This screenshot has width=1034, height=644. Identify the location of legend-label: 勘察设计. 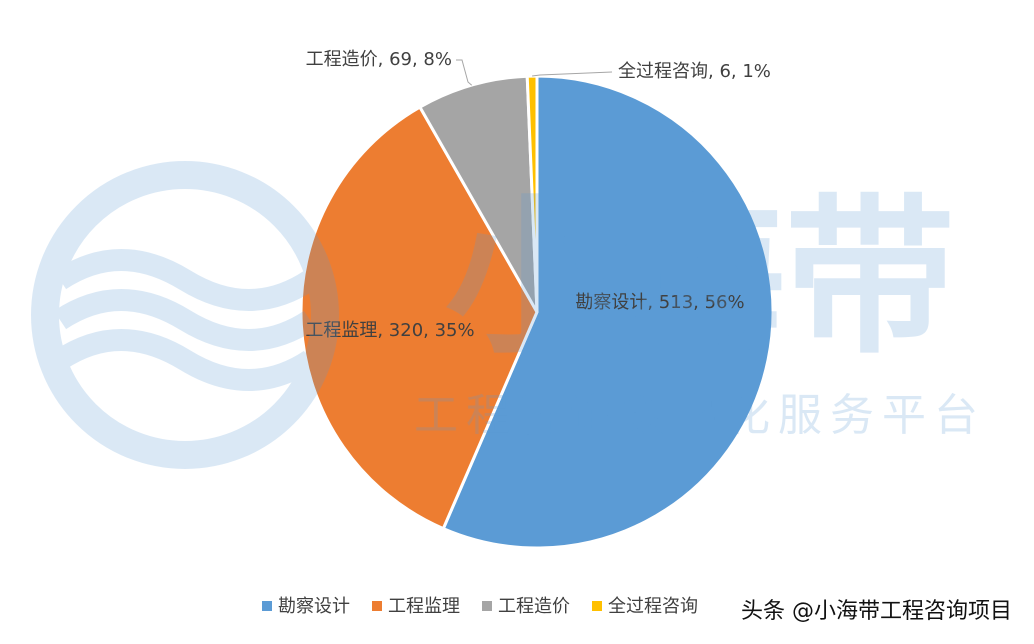
(314, 606).